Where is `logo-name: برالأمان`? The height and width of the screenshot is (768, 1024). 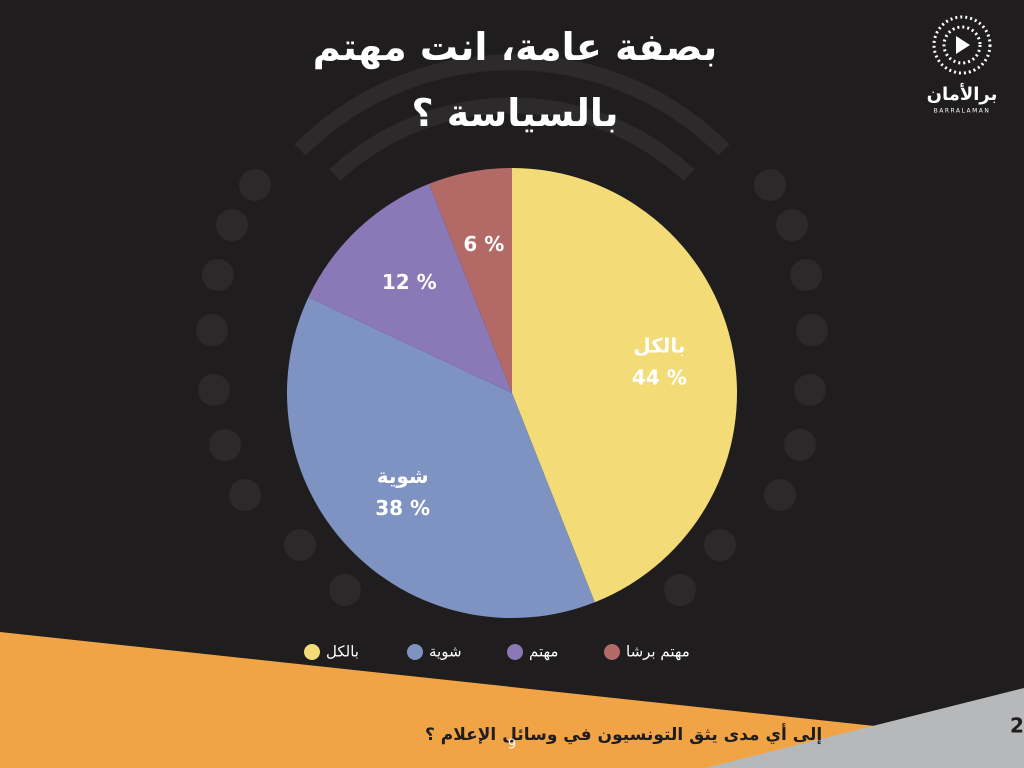
logo-name: برالأمان is located at coordinates (962, 94).